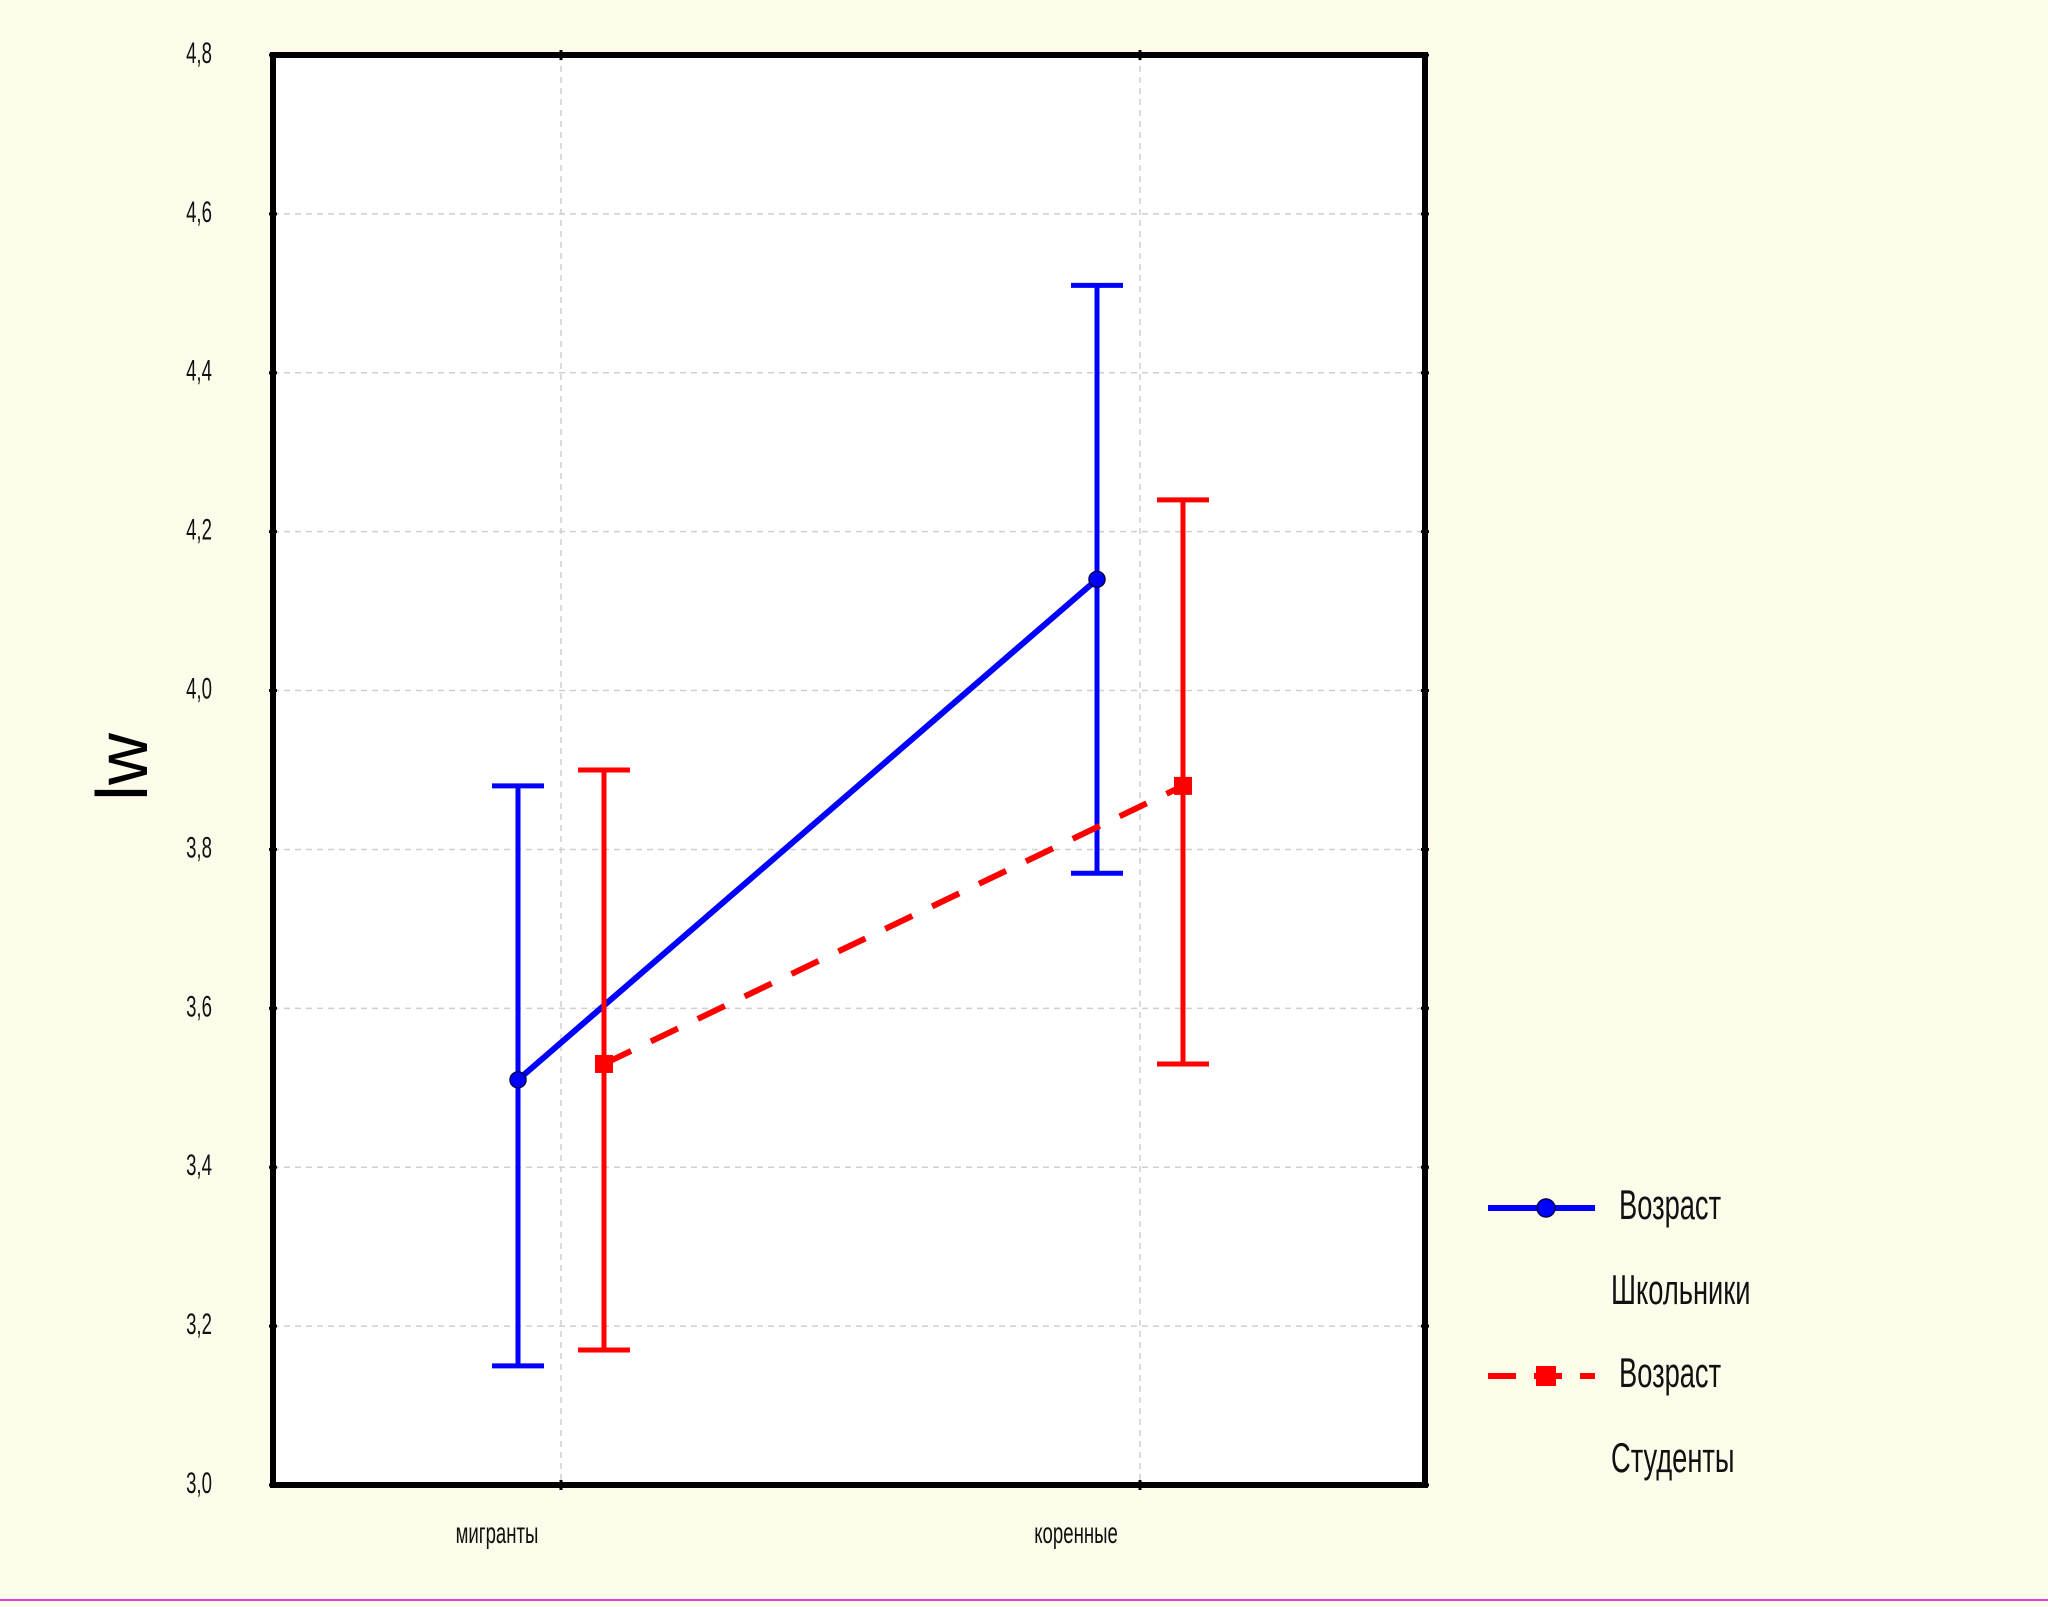 The width and height of the screenshot is (2048, 1607). What do you see at coordinates (1611, 1415) in the screenshot?
I see `legend-entry: Возраст Студенты` at bounding box center [1611, 1415].